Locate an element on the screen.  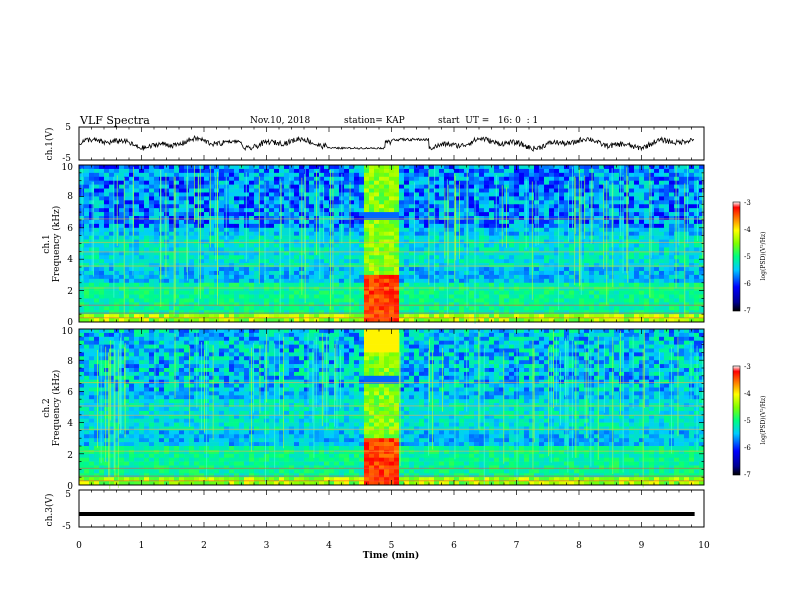
ch2-freq-tick: 2 is located at coordinates (70, 456).